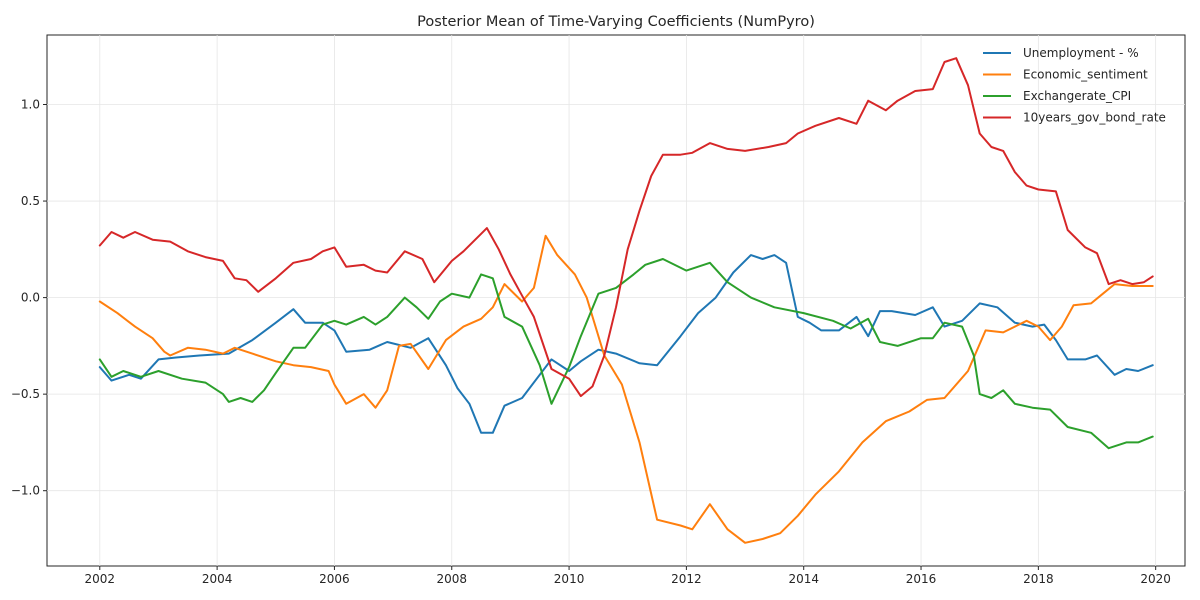  Describe the element at coordinates (30, 201) in the screenshot. I see `y-tick-label: 0.5` at that location.